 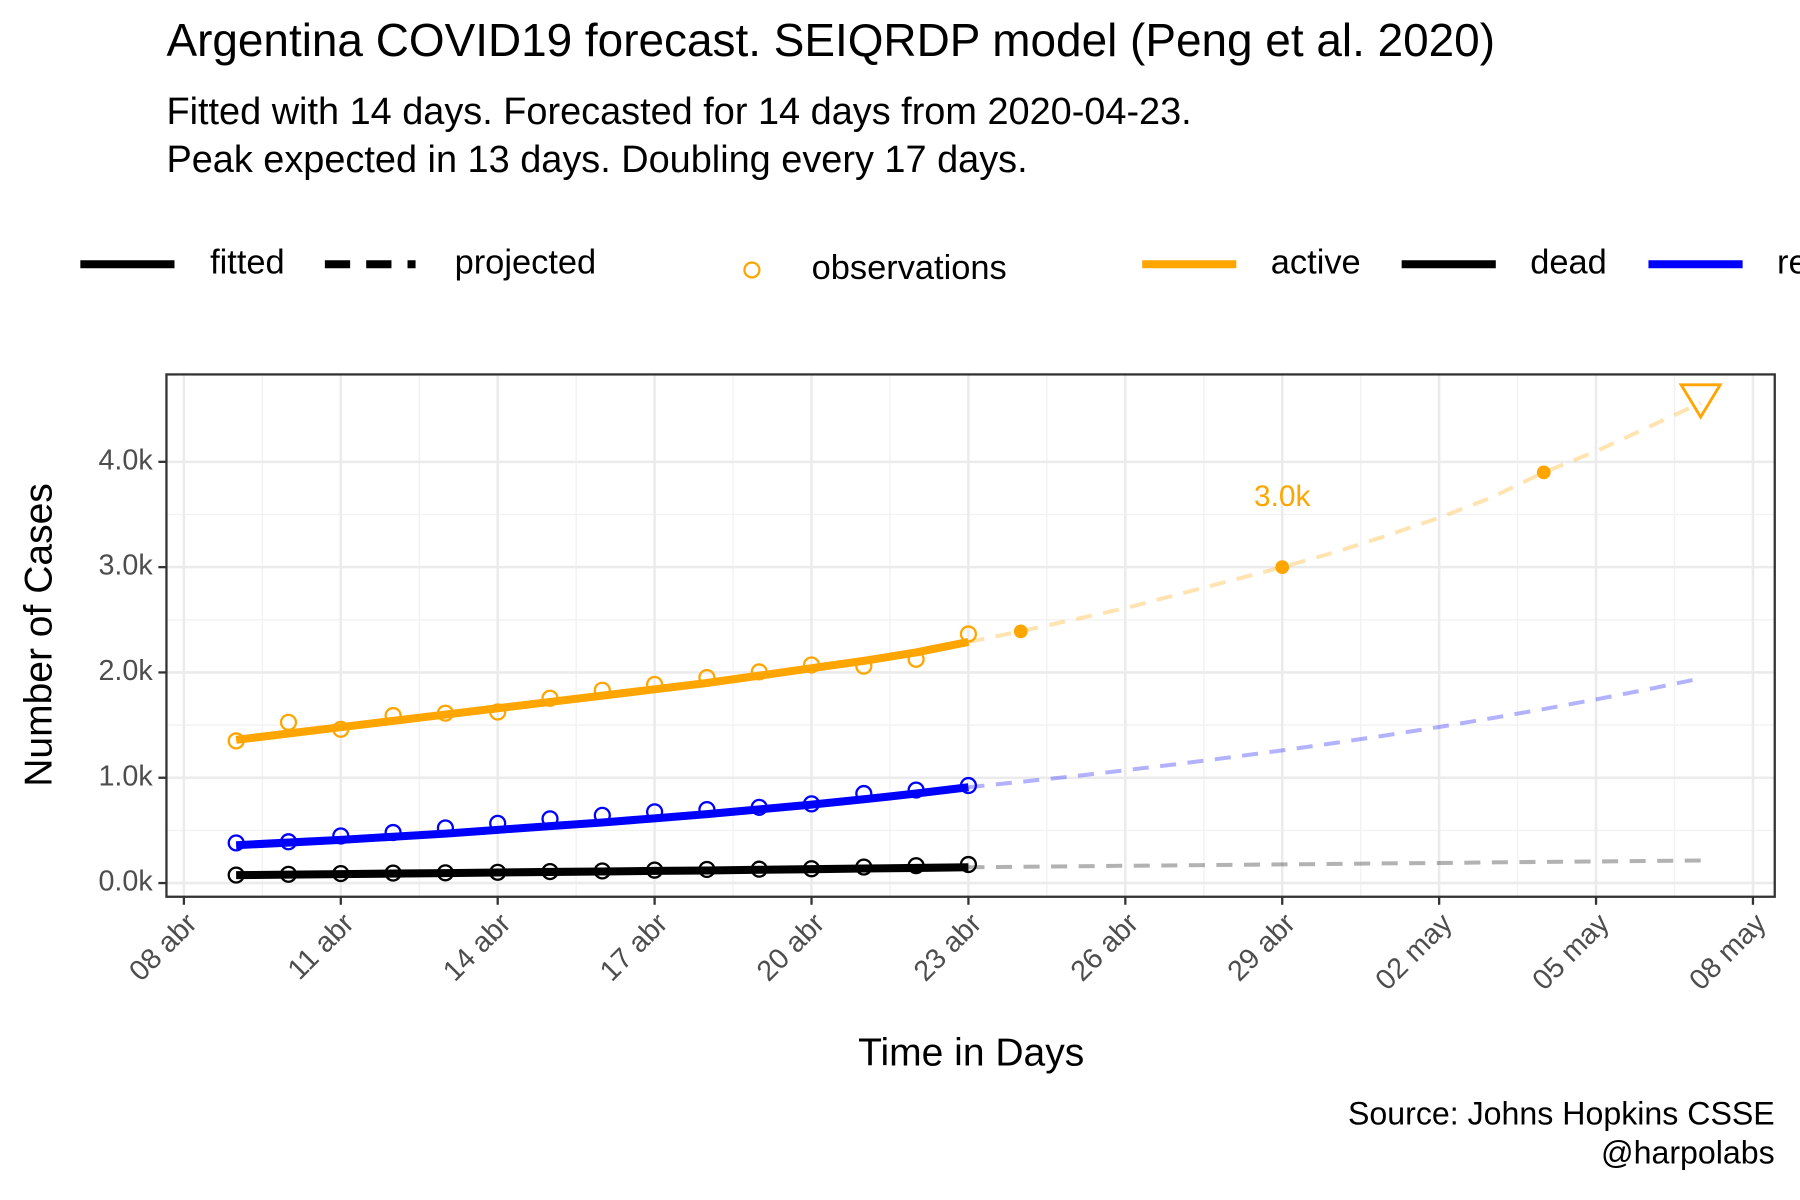 I want to click on y-tick-label: 3.0k, so click(x=125, y=566).